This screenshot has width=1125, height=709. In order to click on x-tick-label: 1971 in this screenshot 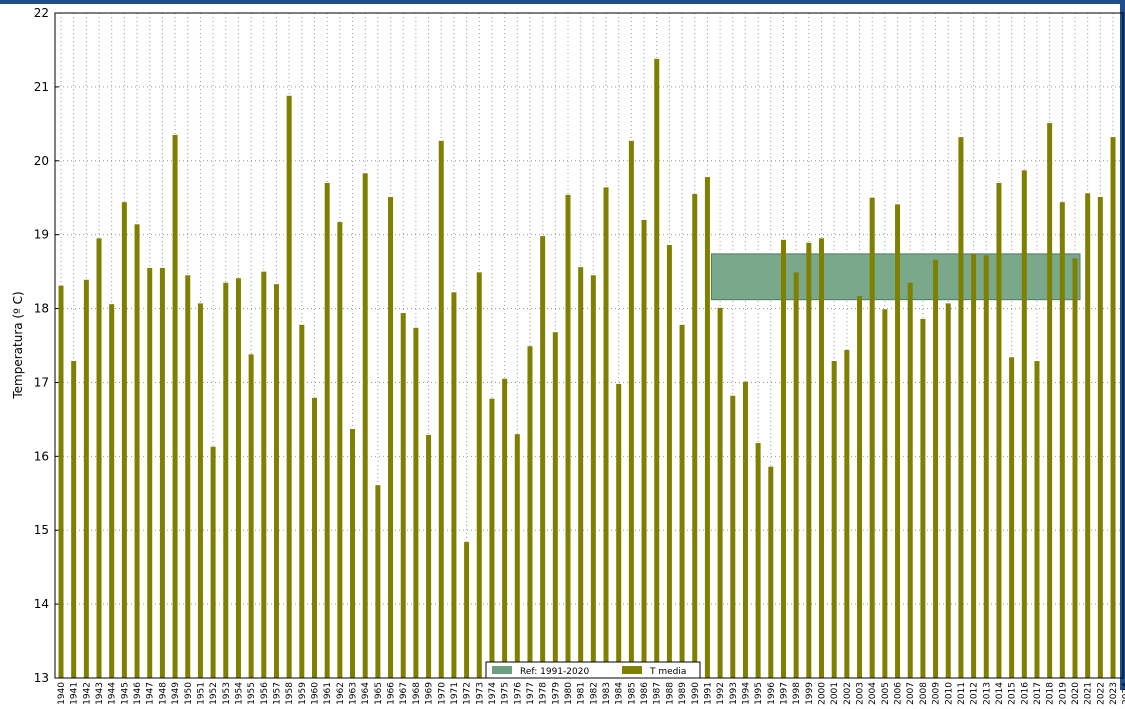, I will do `click(455, 693)`.